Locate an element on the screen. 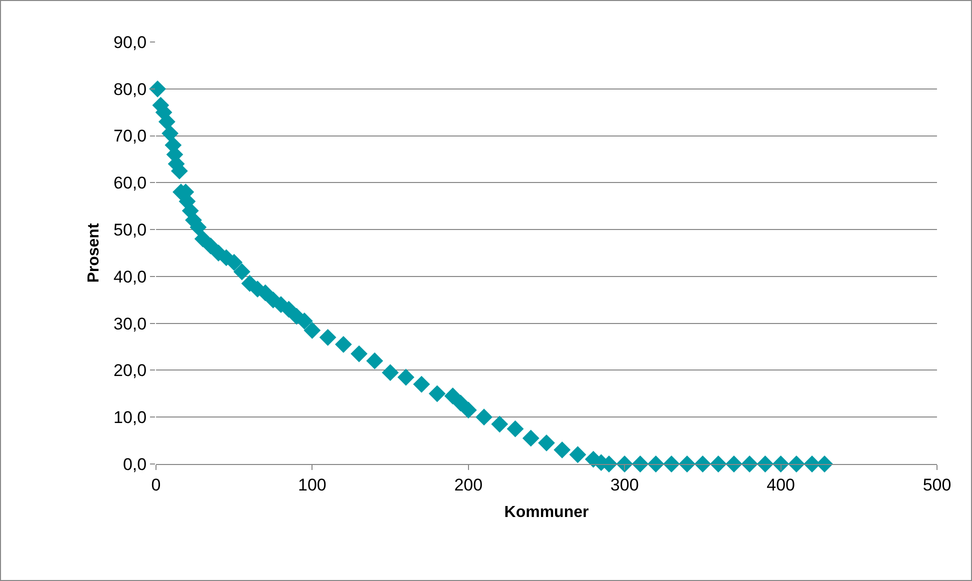 This screenshot has width=972, height=581. x-tick-label: 300 is located at coordinates (624, 484).